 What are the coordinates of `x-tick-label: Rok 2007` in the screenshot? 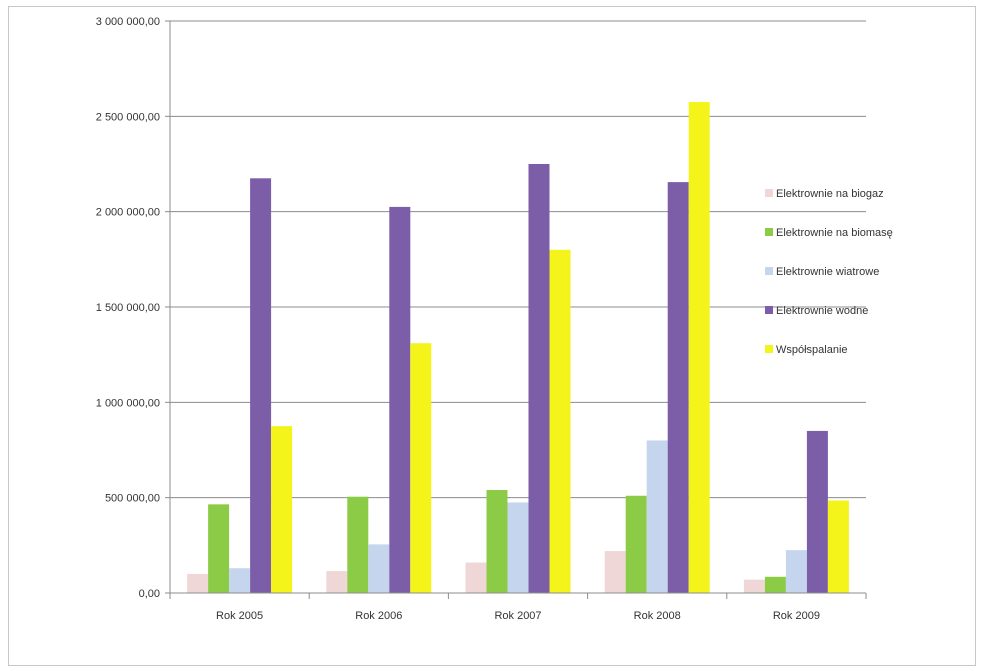 It's located at (517, 616).